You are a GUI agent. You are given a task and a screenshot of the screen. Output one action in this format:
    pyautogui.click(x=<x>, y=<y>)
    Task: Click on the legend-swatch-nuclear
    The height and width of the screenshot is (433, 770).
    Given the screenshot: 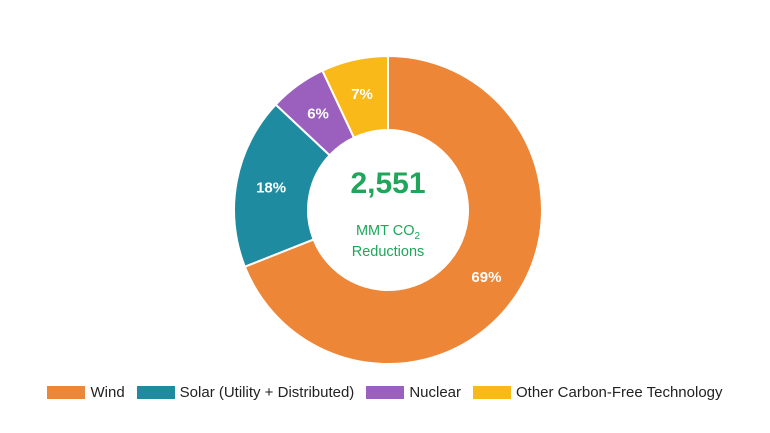 What is the action you would take?
    pyautogui.click(x=385, y=392)
    